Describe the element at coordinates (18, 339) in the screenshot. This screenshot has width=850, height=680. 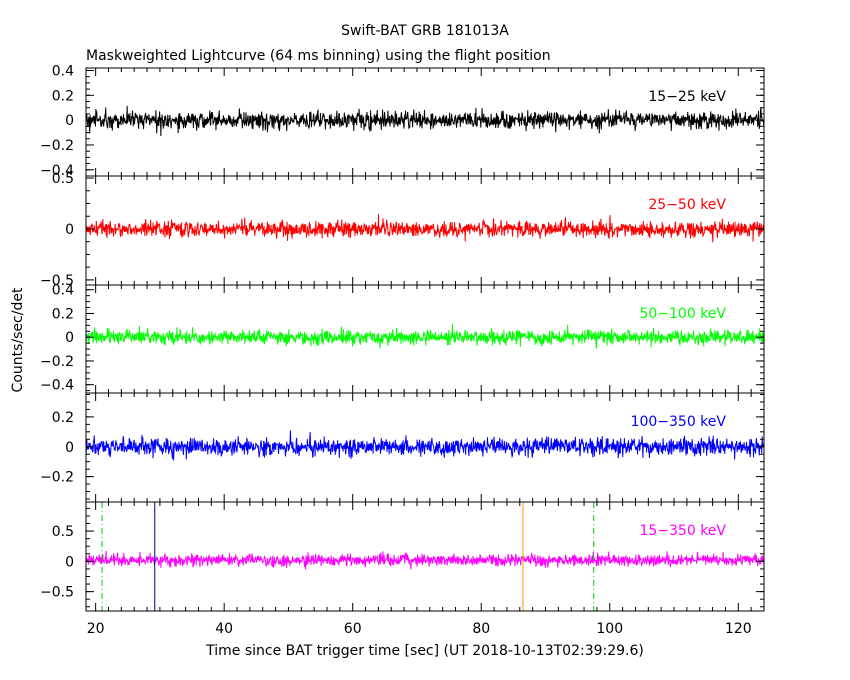
I see `y-axis-label: Counts/sec/det` at that location.